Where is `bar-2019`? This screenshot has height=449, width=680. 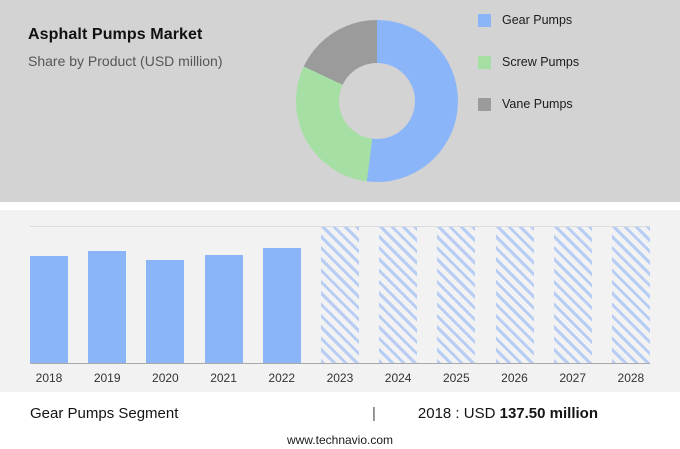 bar-2019 is located at coordinates (107, 307).